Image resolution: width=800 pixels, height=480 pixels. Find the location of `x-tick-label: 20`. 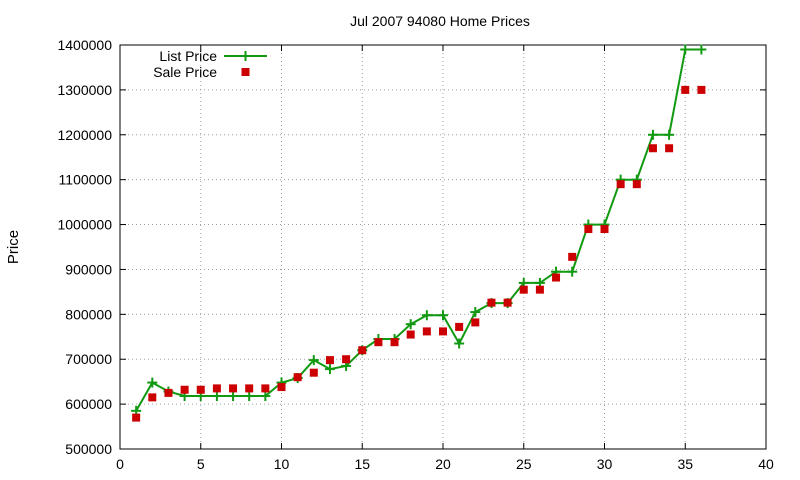

x-tick-label: 20 is located at coordinates (443, 464).